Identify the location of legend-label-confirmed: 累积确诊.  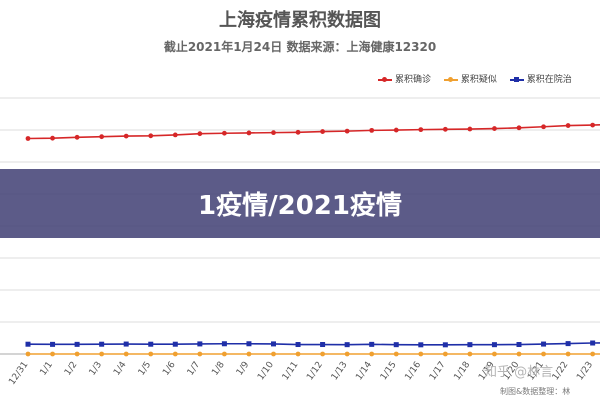
(413, 80).